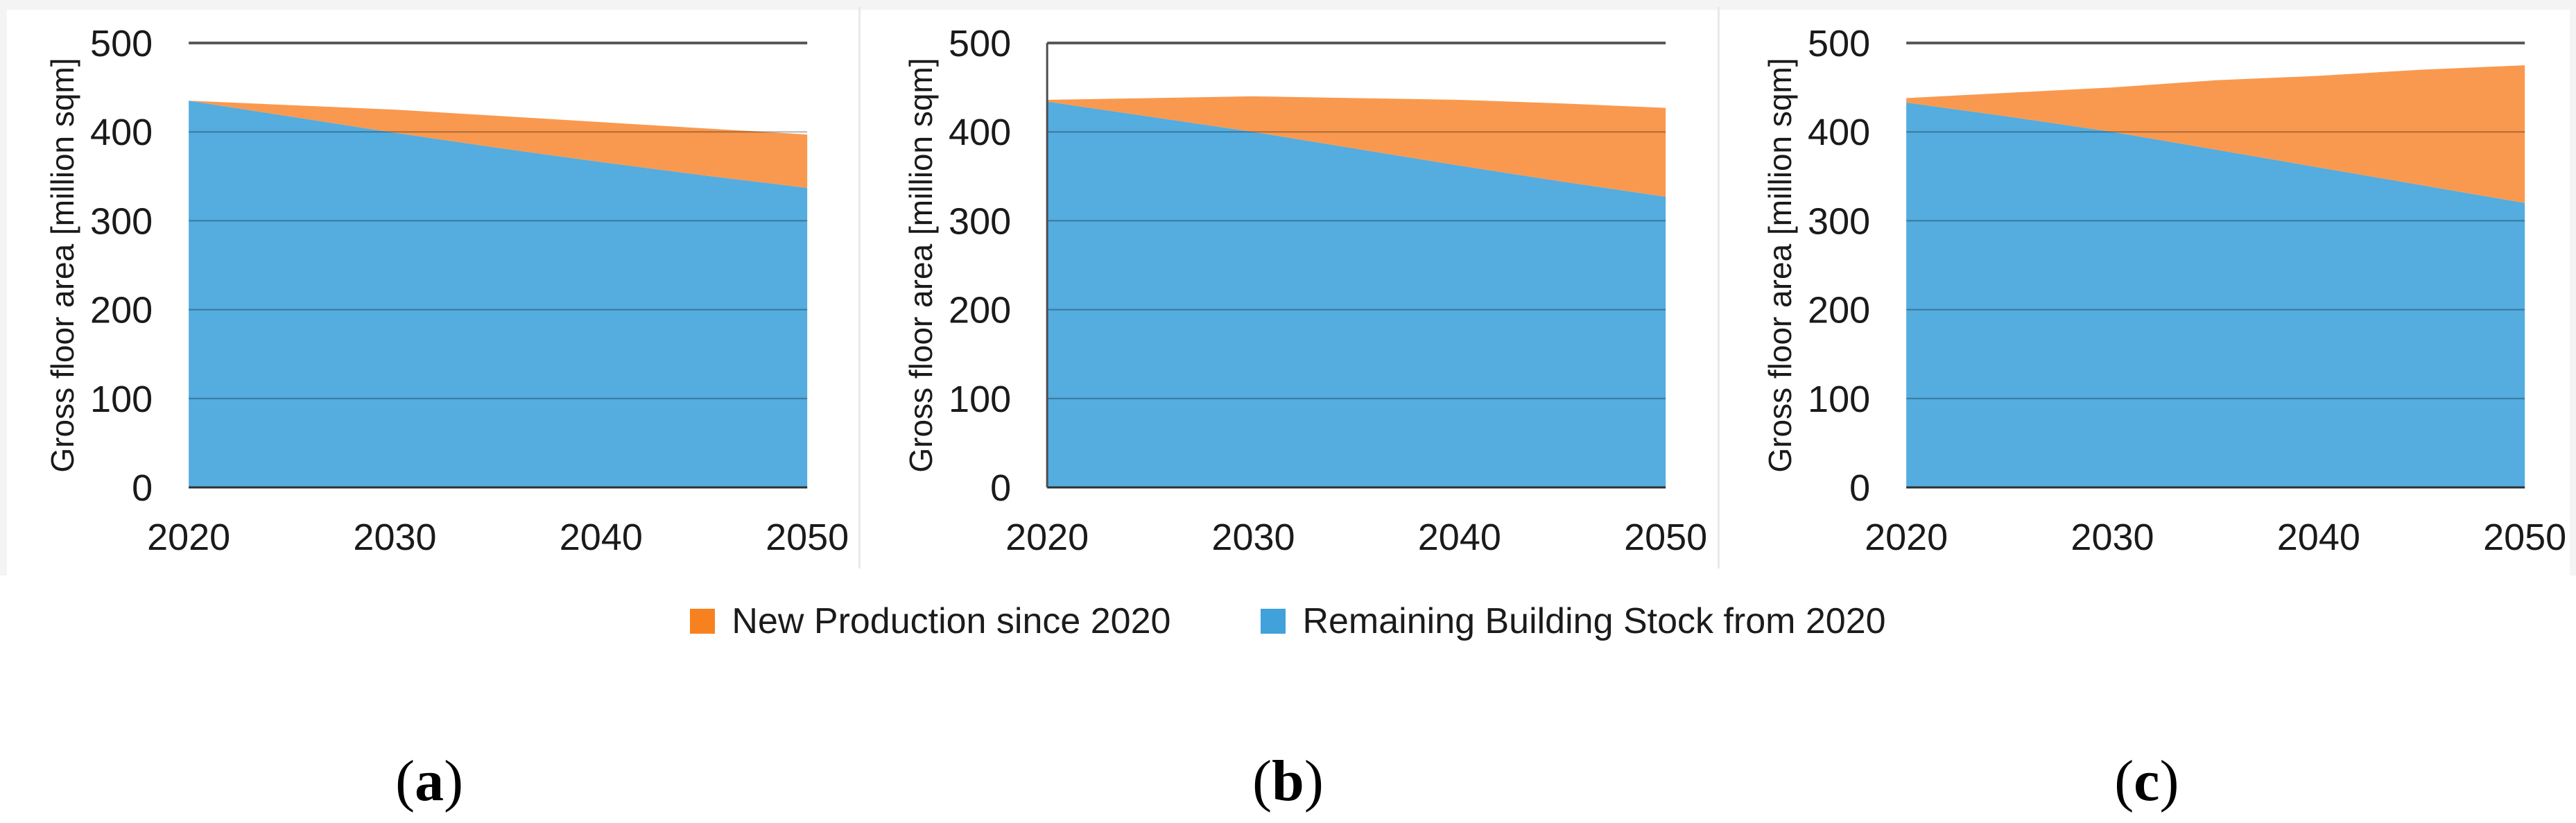  I want to click on figure-right-border, so click(2573, 287).